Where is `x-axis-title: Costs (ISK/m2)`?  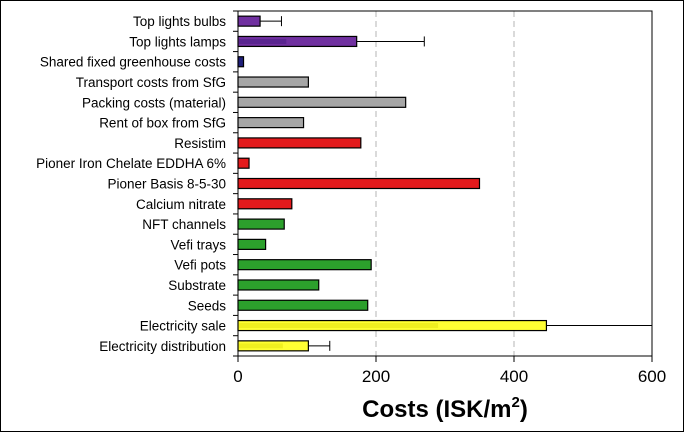 x-axis-title: Costs (ISK/m2) is located at coordinates (445, 408).